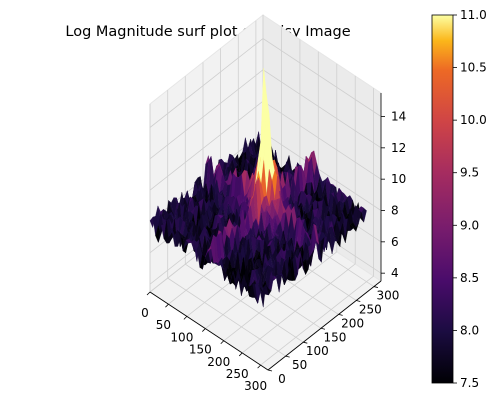 The width and height of the screenshot is (500, 402). What do you see at coordinates (398, 179) in the screenshot?
I see `z-tick-label: 10` at bounding box center [398, 179].